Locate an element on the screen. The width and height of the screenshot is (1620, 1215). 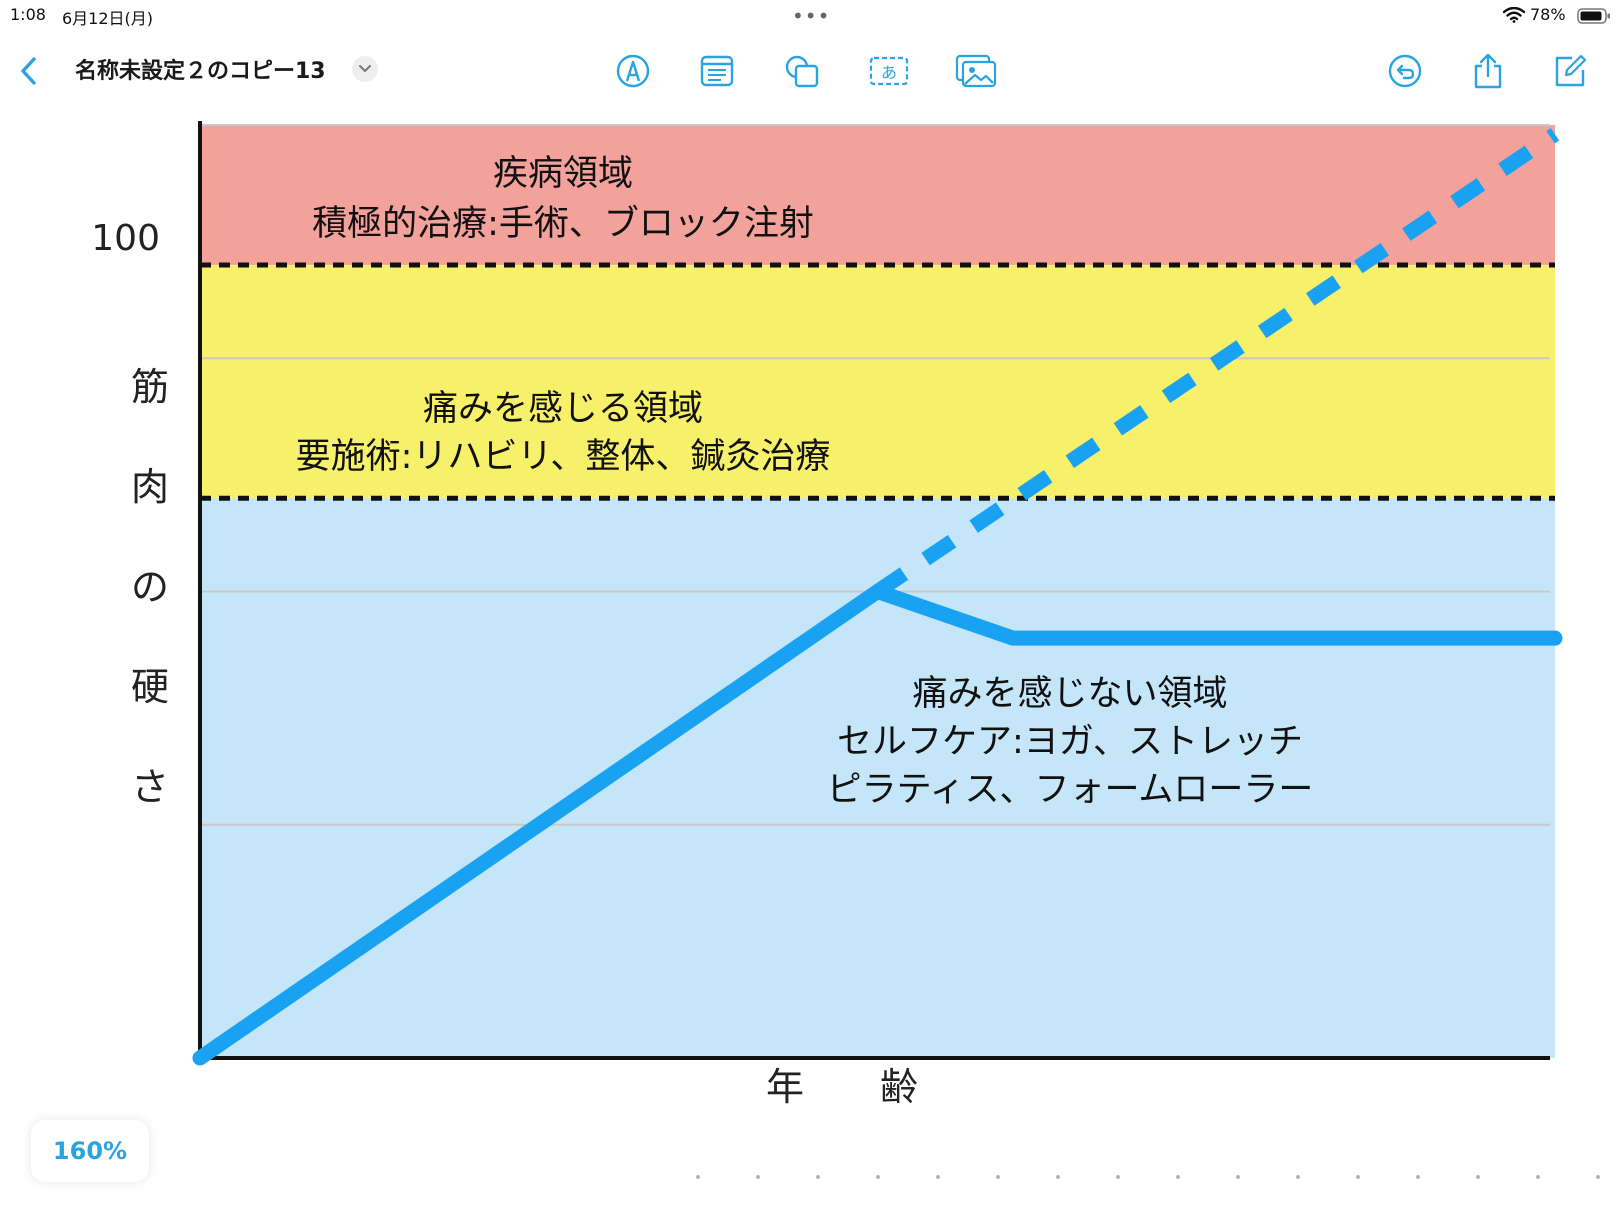
undo-button is located at coordinates (1405, 71).